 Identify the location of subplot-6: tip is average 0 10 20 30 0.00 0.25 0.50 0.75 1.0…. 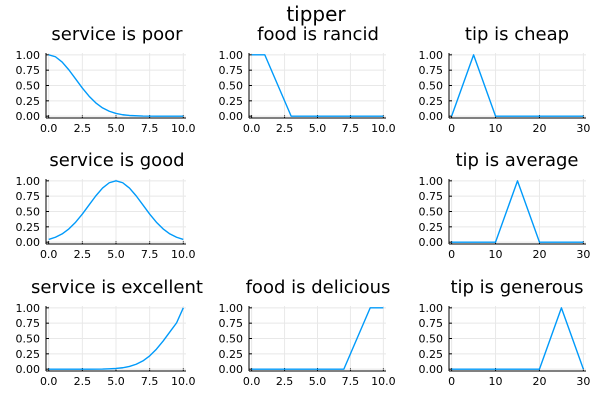
(505, 205).